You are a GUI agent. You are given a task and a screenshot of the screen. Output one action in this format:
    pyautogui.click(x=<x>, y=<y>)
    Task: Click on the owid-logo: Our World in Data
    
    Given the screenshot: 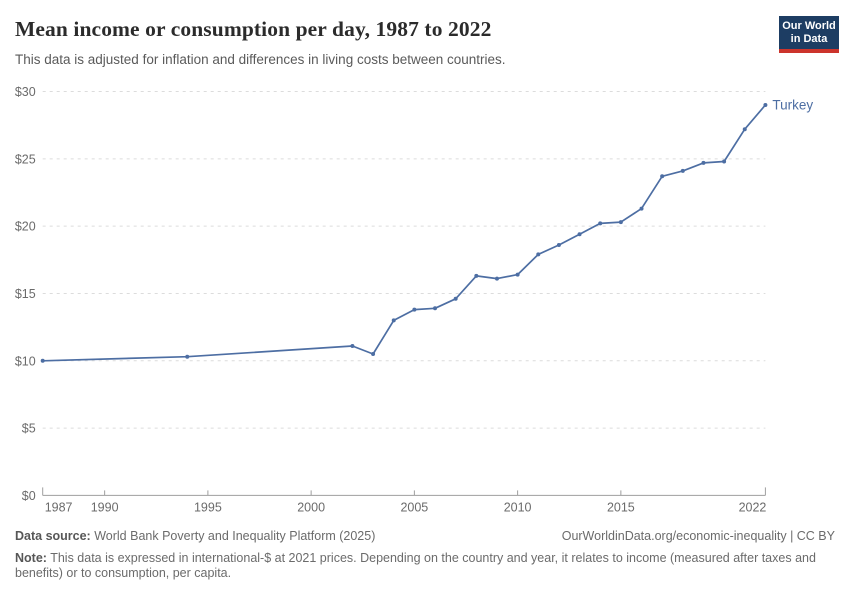 What is the action you would take?
    pyautogui.click(x=809, y=34)
    